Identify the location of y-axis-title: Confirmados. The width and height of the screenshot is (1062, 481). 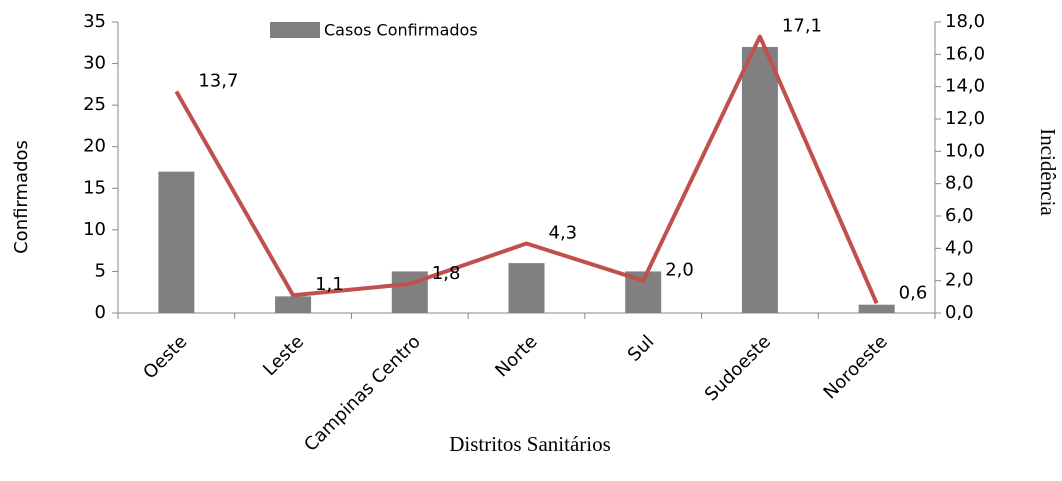
(21, 197).